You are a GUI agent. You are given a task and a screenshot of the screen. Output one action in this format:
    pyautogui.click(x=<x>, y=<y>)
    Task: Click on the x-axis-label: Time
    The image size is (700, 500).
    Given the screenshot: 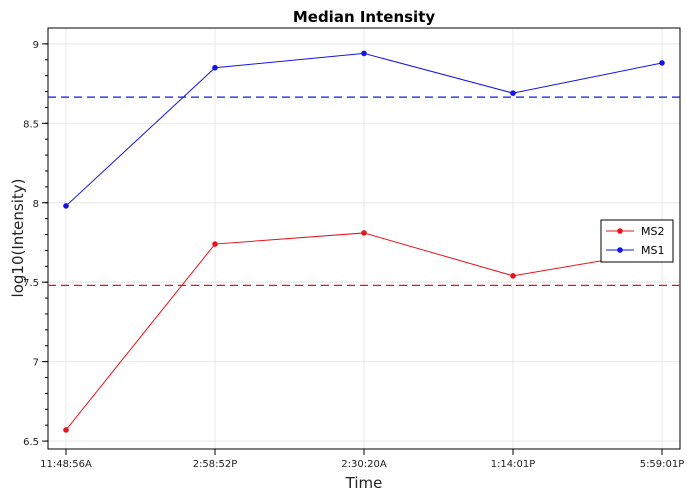 What is the action you would take?
    pyautogui.click(x=364, y=483)
    